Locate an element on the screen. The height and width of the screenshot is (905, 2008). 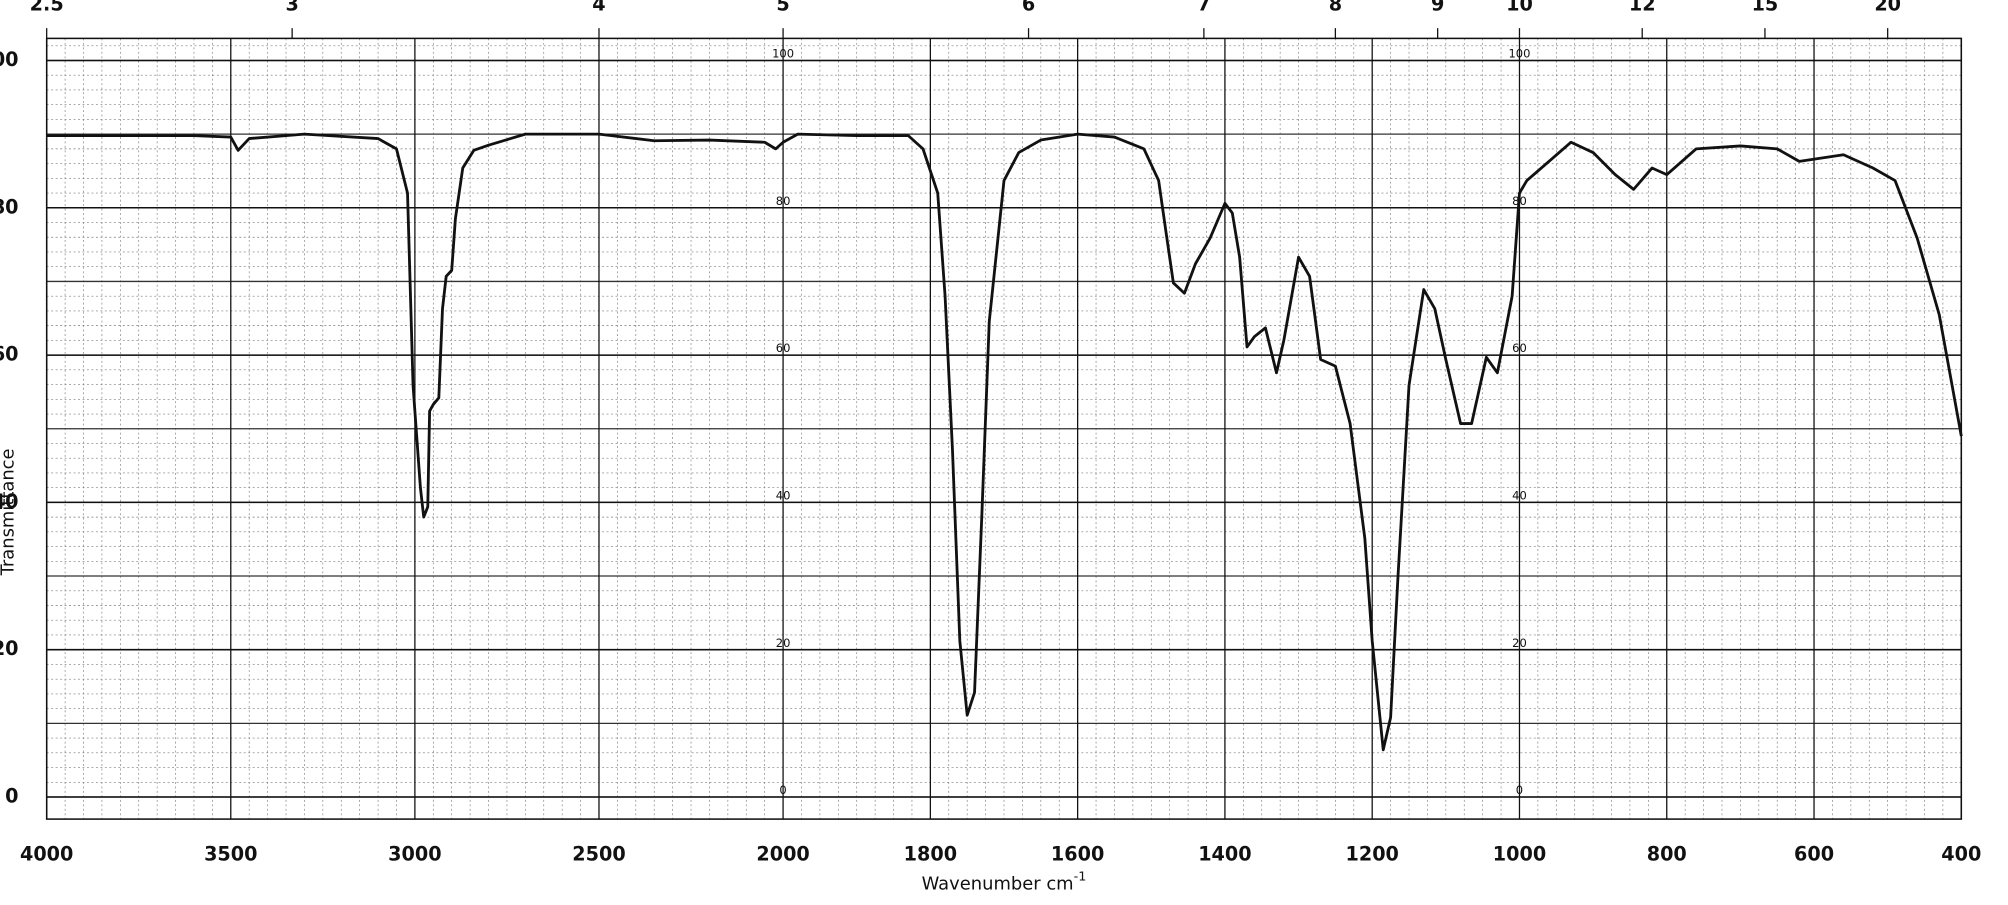
y-tick-label: 60 is located at coordinates (9, 354).